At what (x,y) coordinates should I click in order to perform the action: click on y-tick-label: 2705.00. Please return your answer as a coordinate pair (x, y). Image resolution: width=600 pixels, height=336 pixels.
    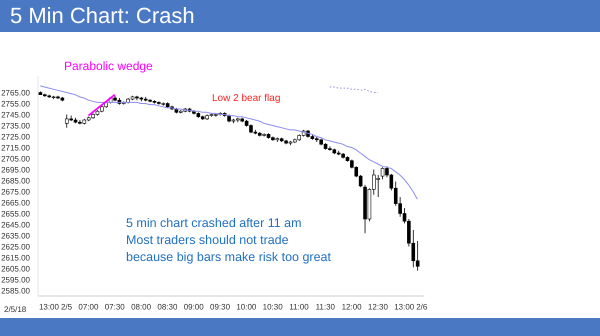
    Looking at the image, I should click on (16, 159).